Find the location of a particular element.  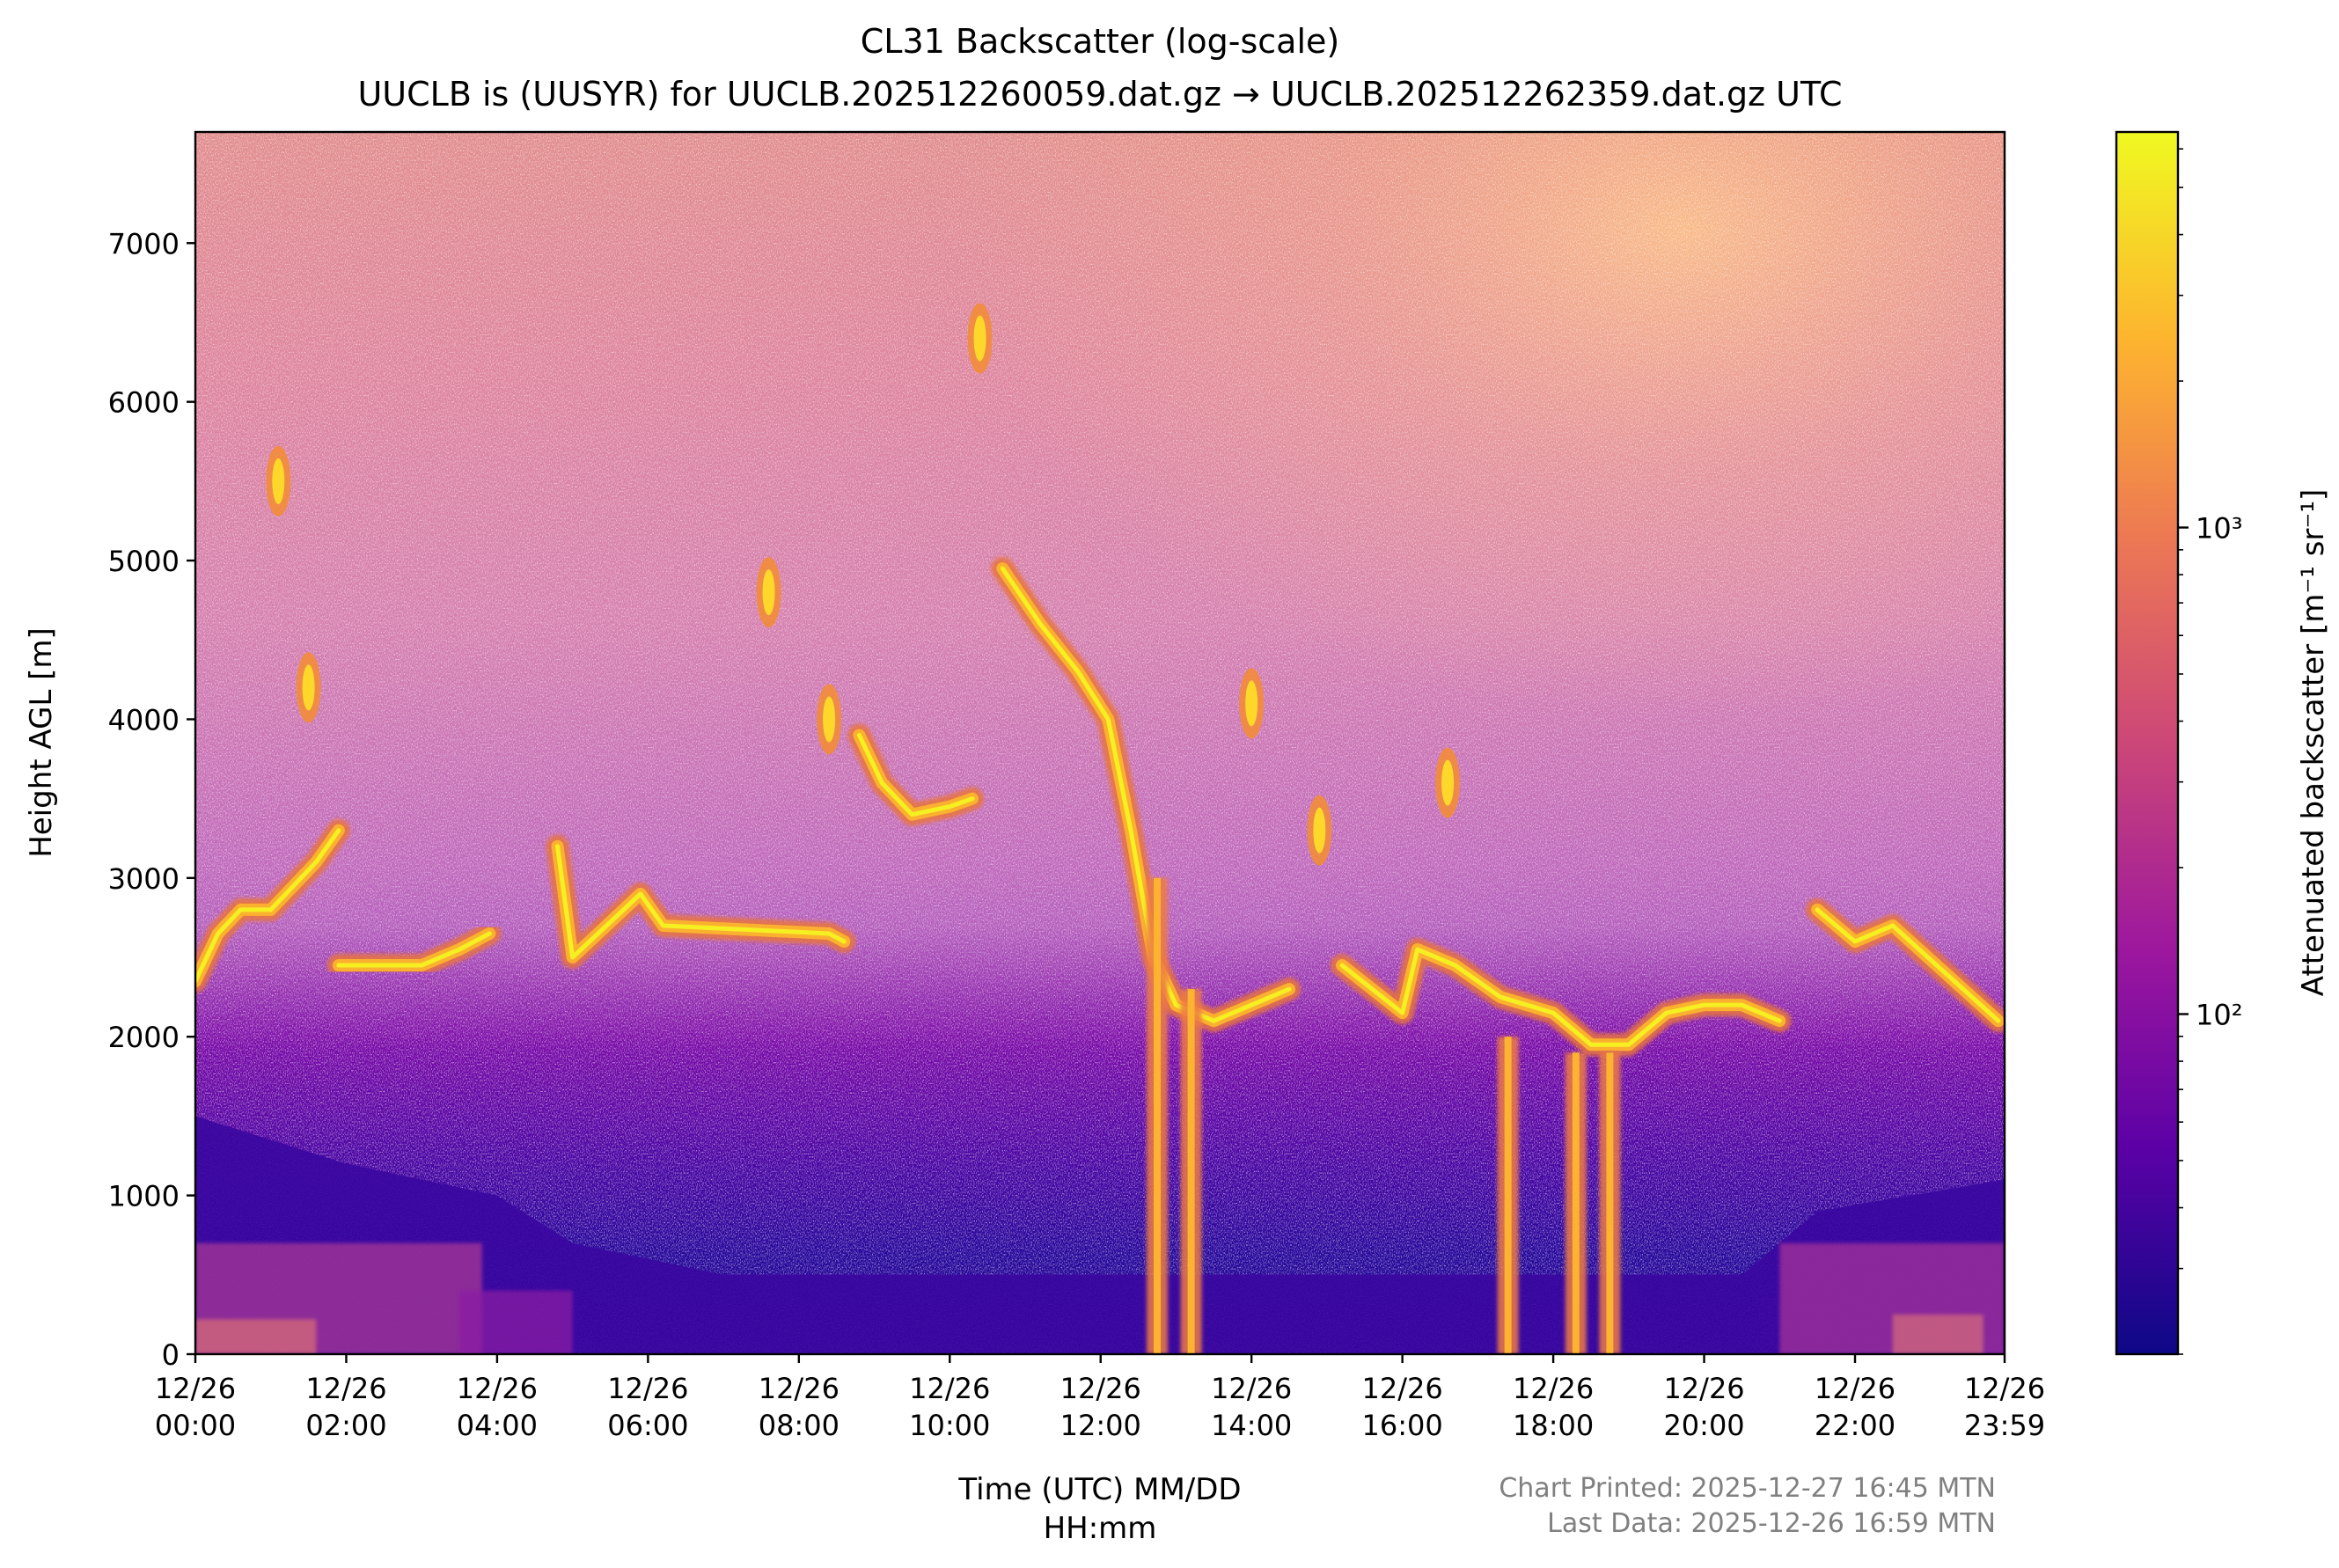

colorbar-ticks: 10² 10³ is located at coordinates (2210, 751).